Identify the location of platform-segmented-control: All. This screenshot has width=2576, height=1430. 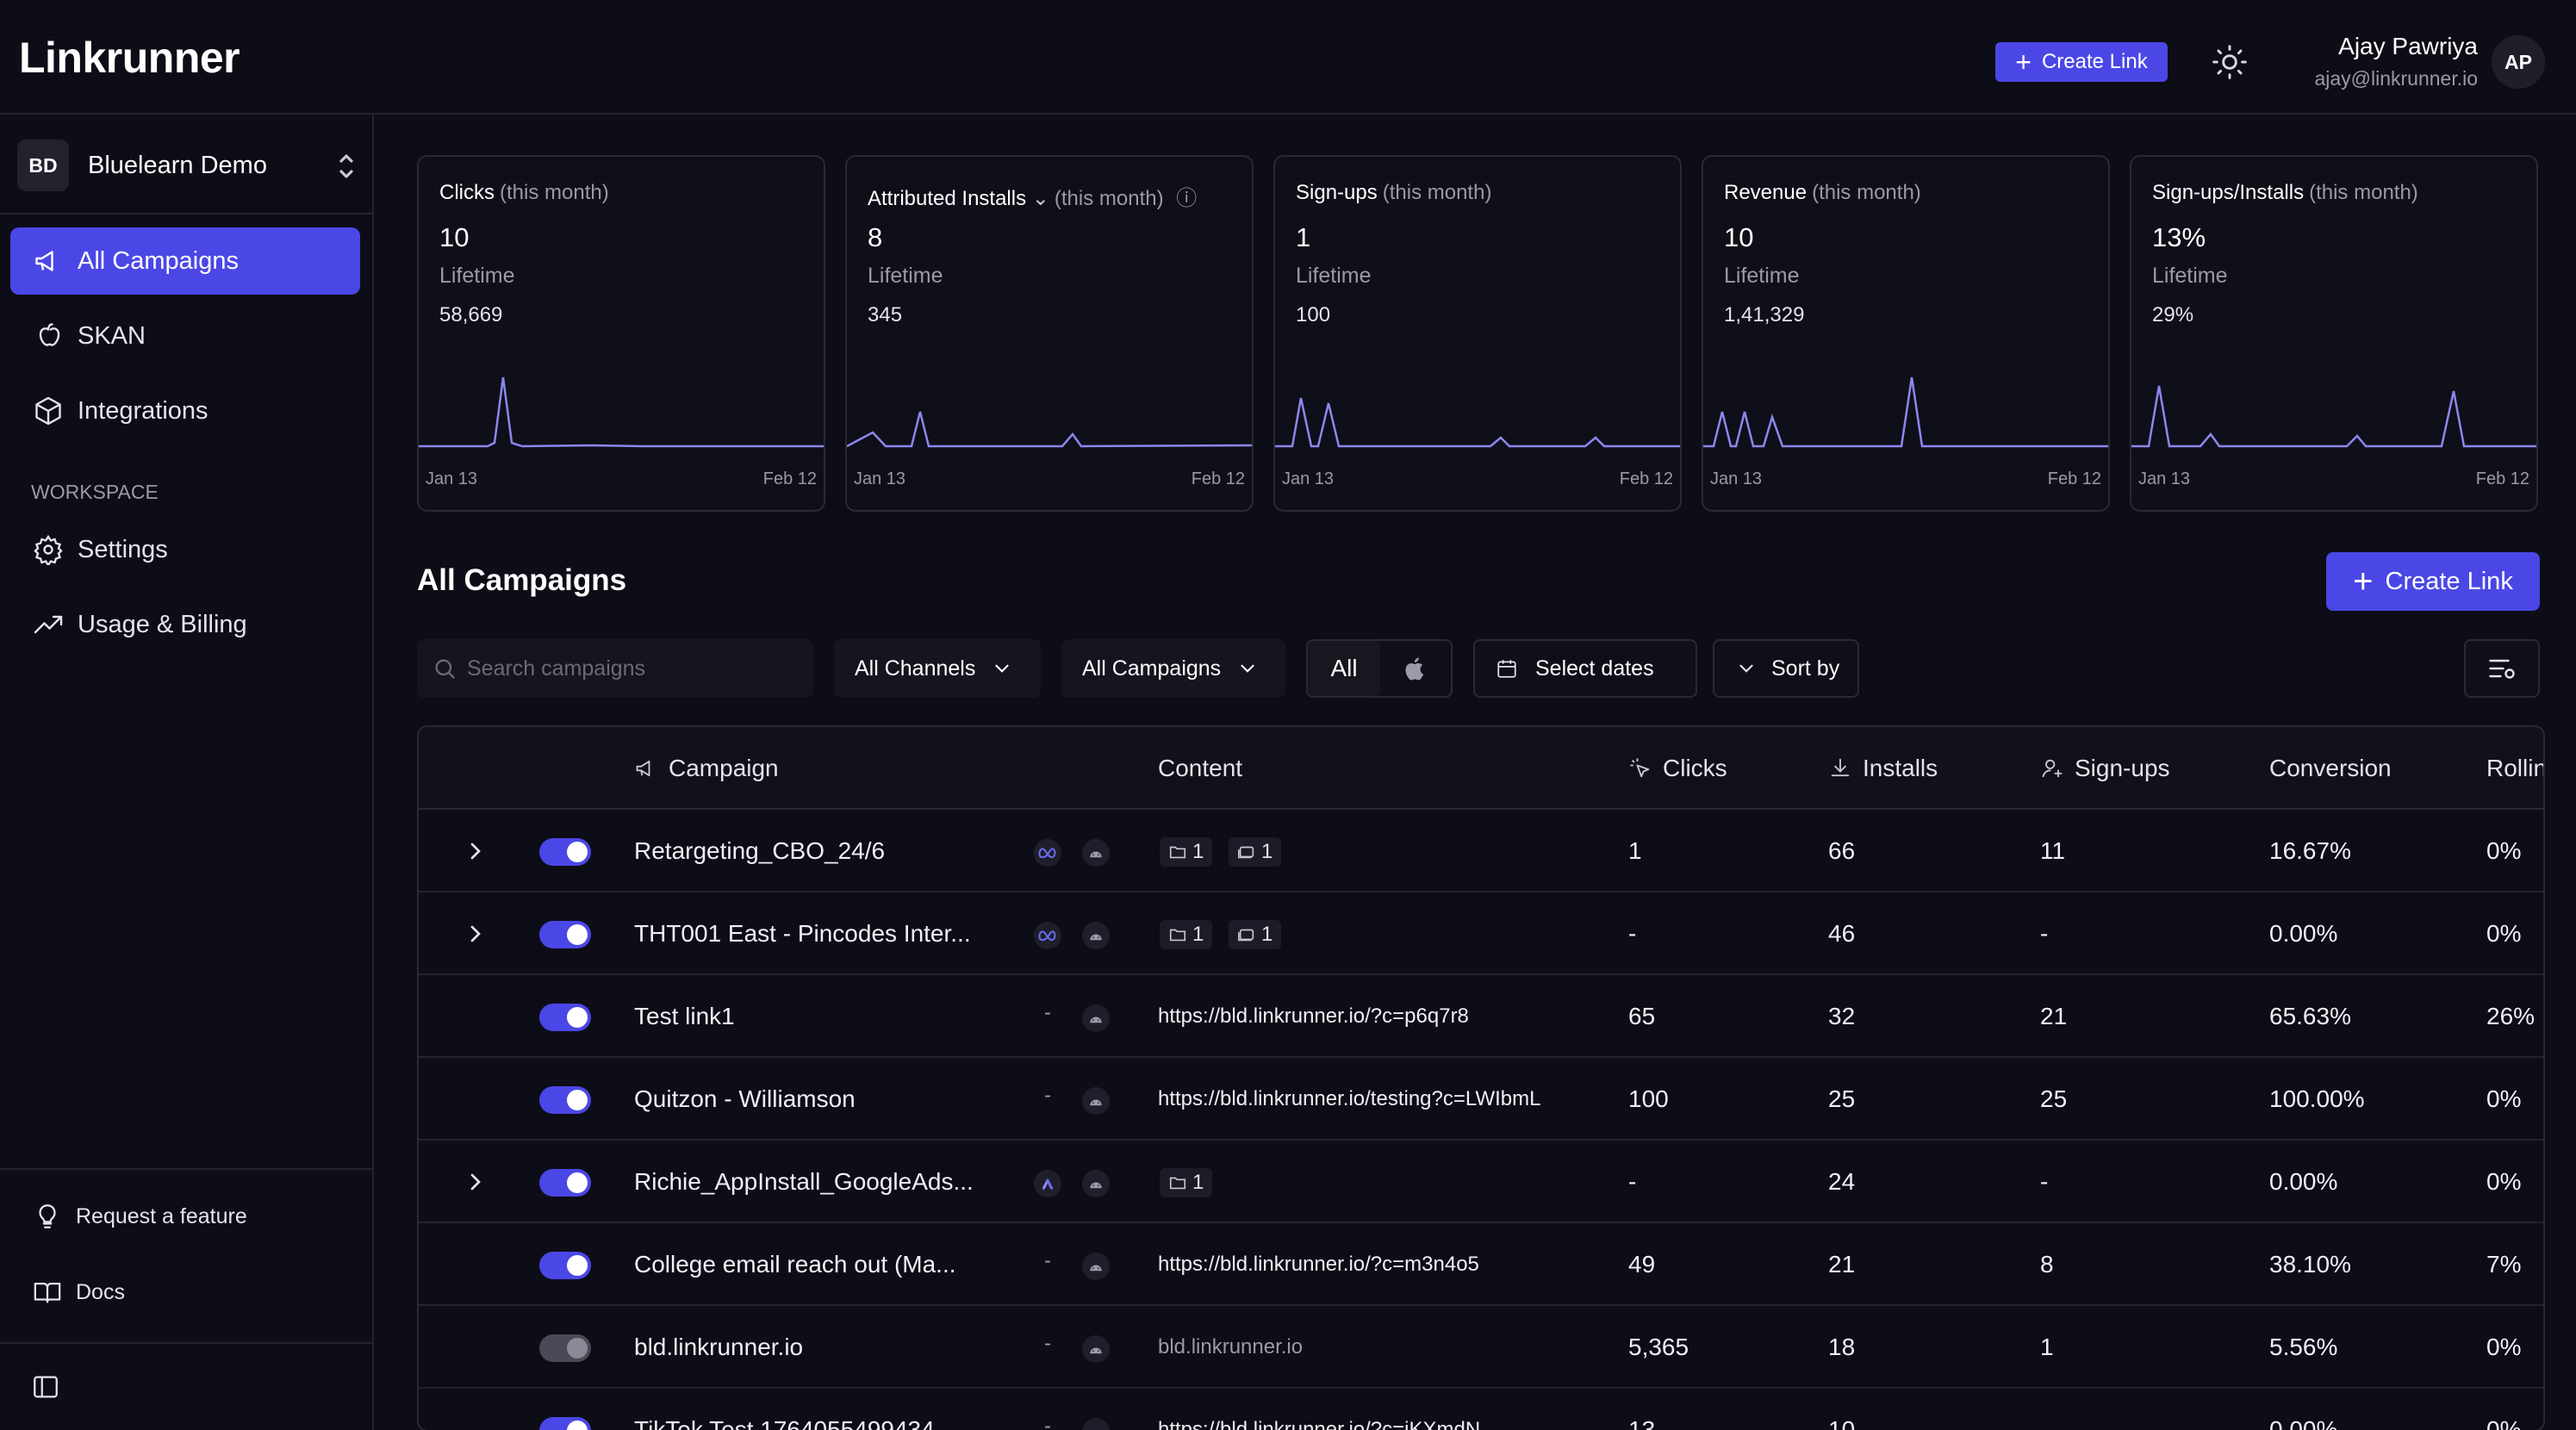
(1380, 668).